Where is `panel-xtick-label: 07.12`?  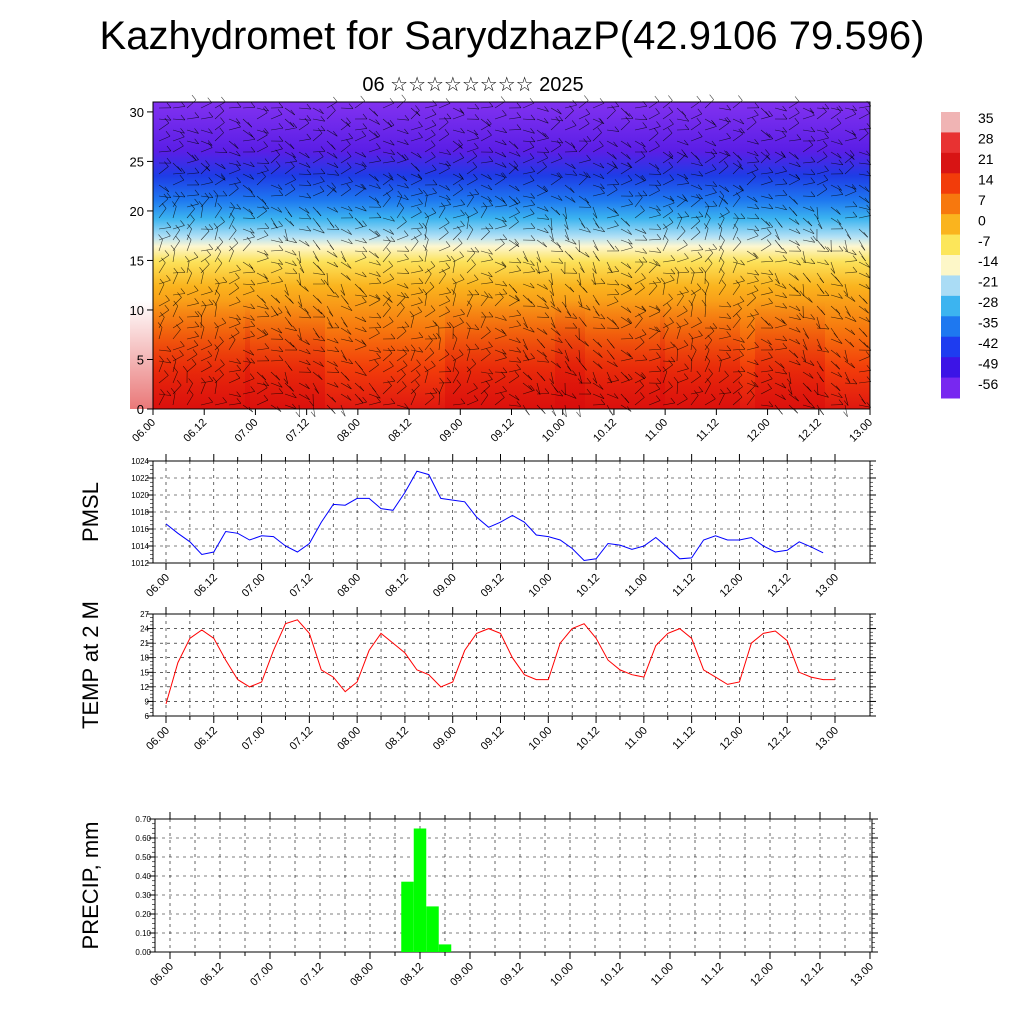
panel-xtick-label: 07.12 is located at coordinates (312, 975).